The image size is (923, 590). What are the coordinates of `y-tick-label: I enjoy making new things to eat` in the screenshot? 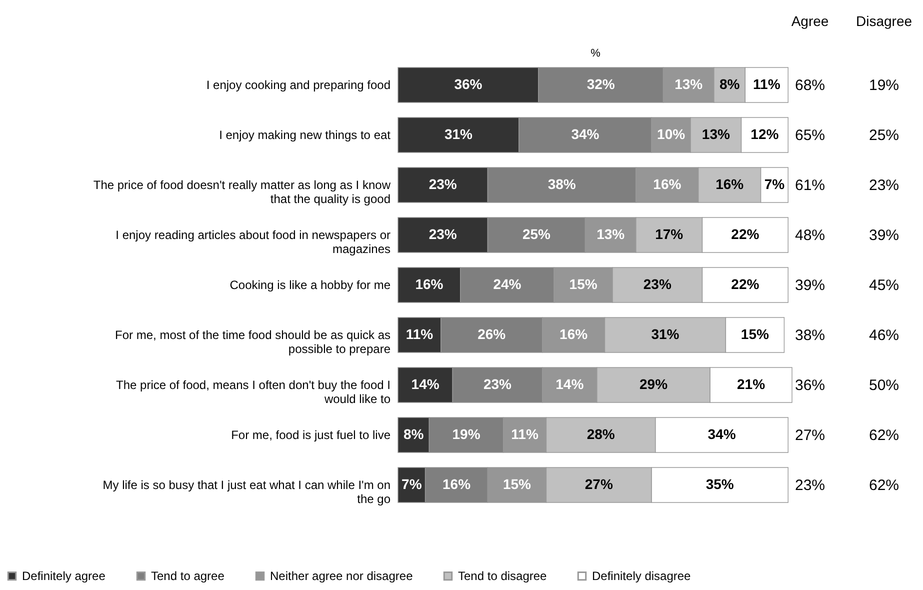 It's located at (305, 135).